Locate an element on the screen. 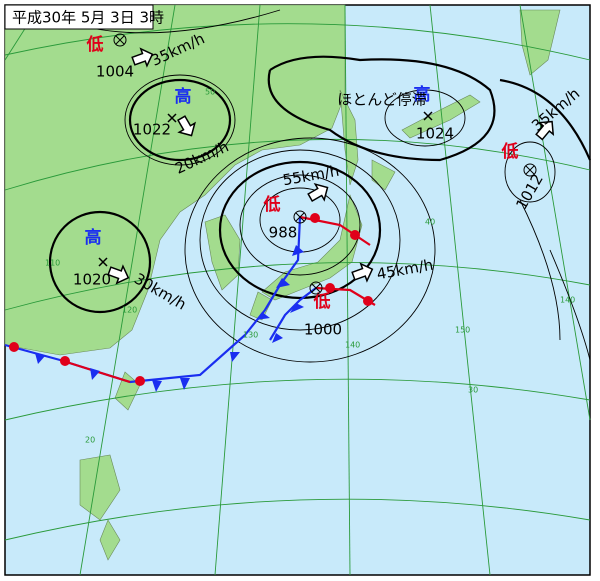  pressure: 1000 is located at coordinates (323, 330).